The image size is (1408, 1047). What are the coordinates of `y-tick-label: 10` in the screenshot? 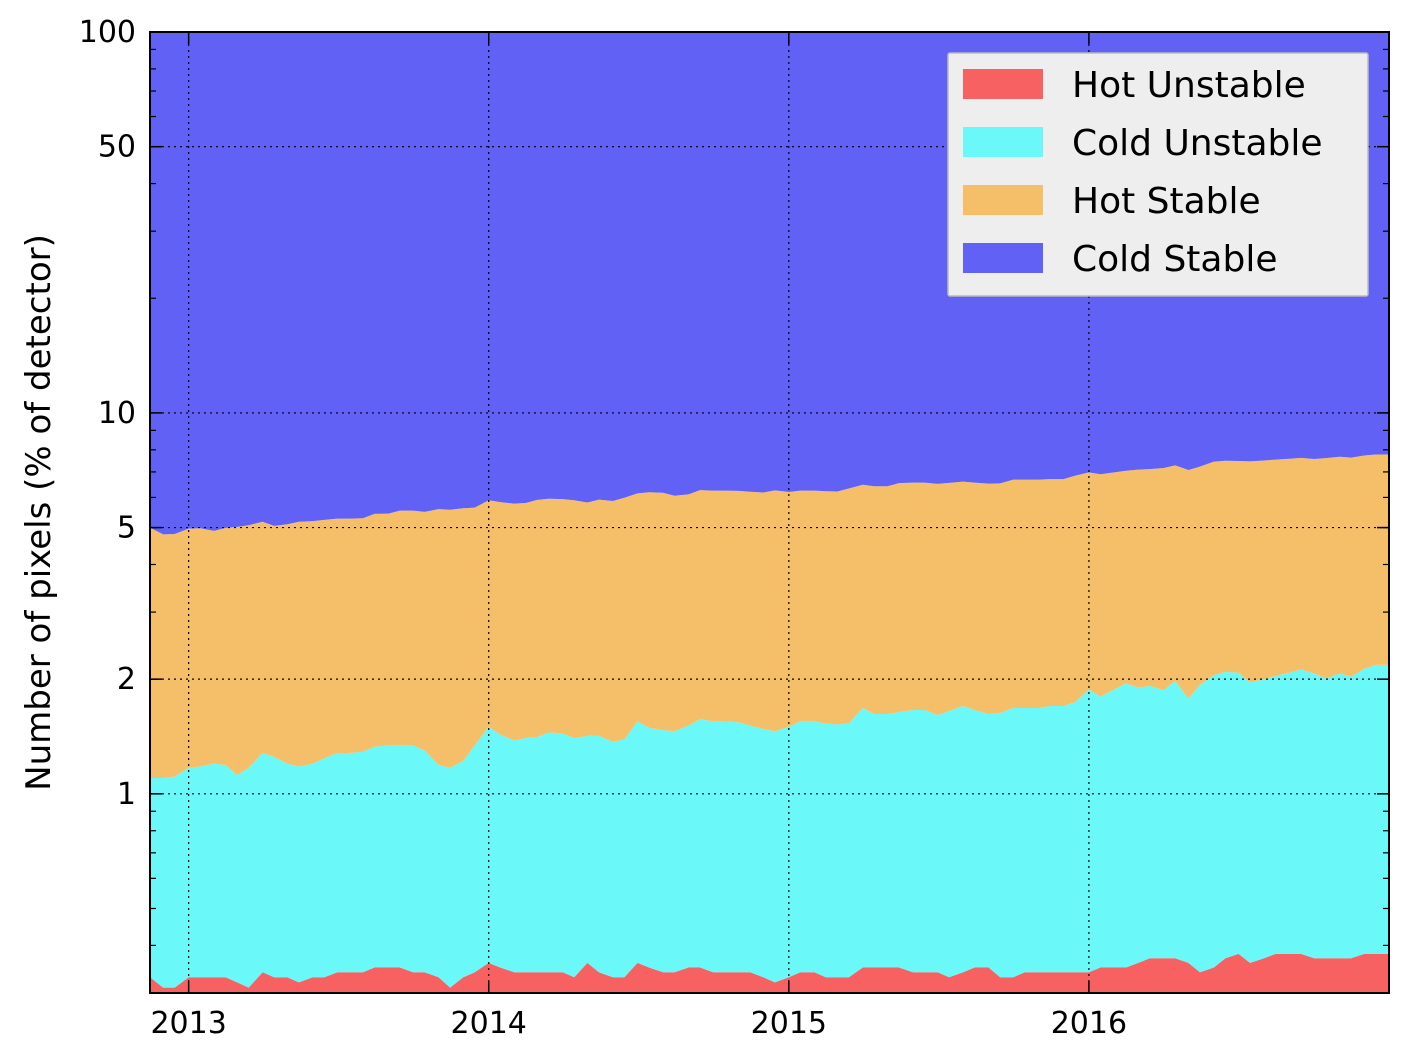 It's located at (117, 413).